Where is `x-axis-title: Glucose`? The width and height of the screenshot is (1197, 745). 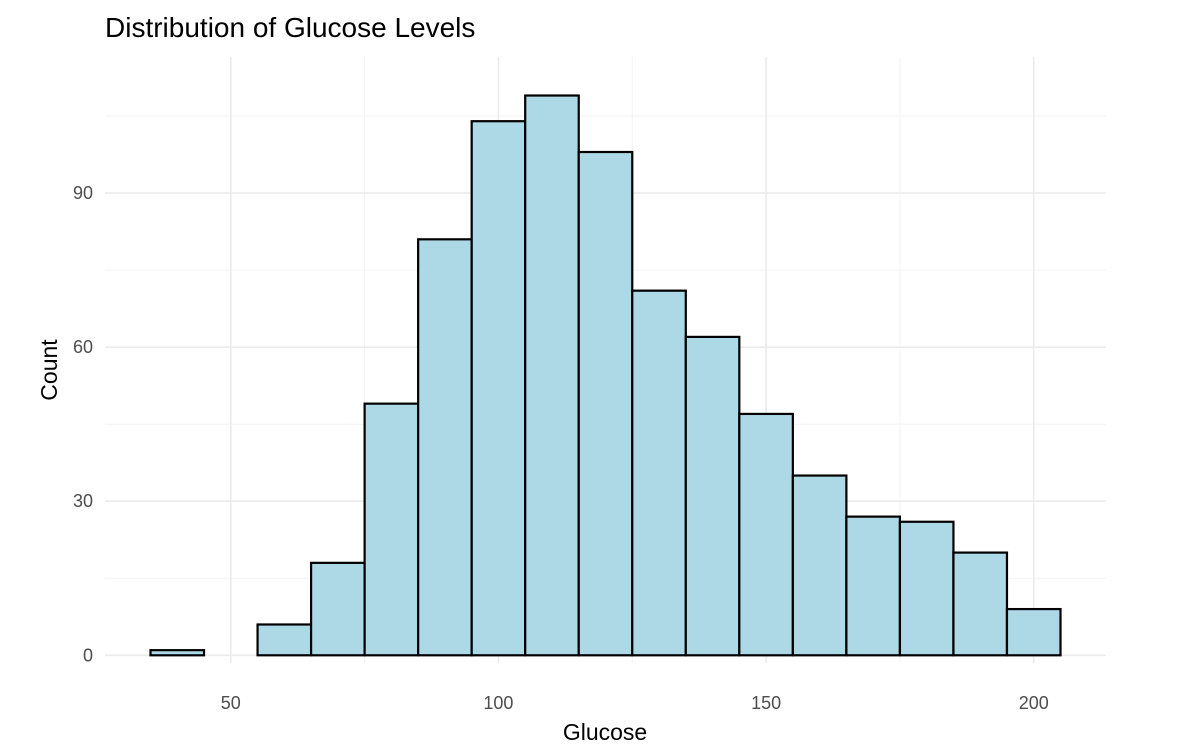
x-axis-title: Glucose is located at coordinates (605, 732).